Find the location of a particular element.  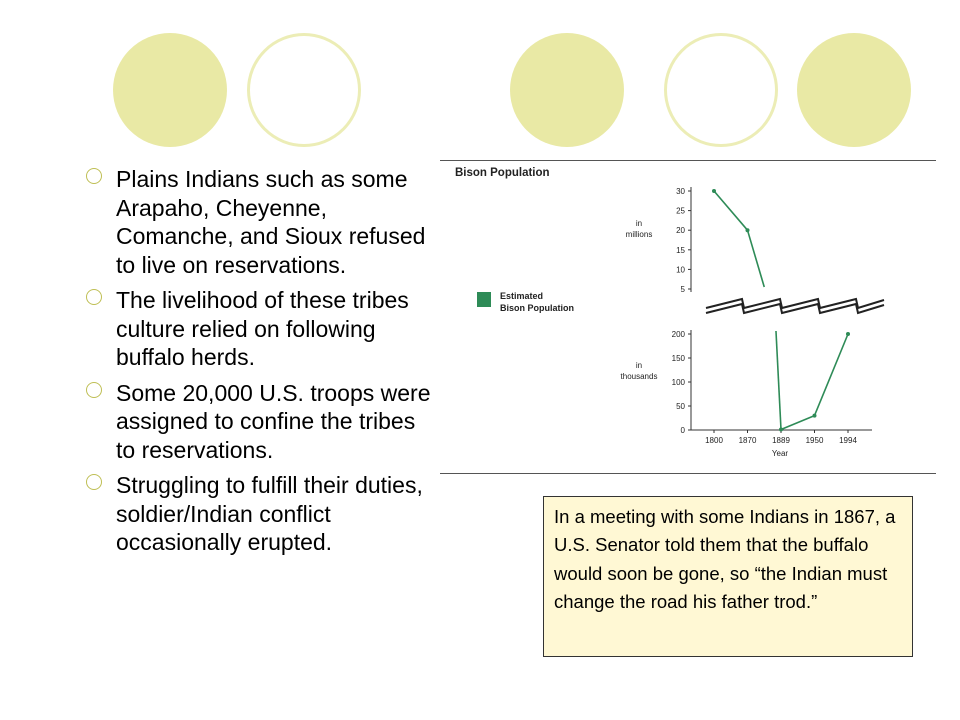

x-tick-label: 1950 is located at coordinates (815, 440).